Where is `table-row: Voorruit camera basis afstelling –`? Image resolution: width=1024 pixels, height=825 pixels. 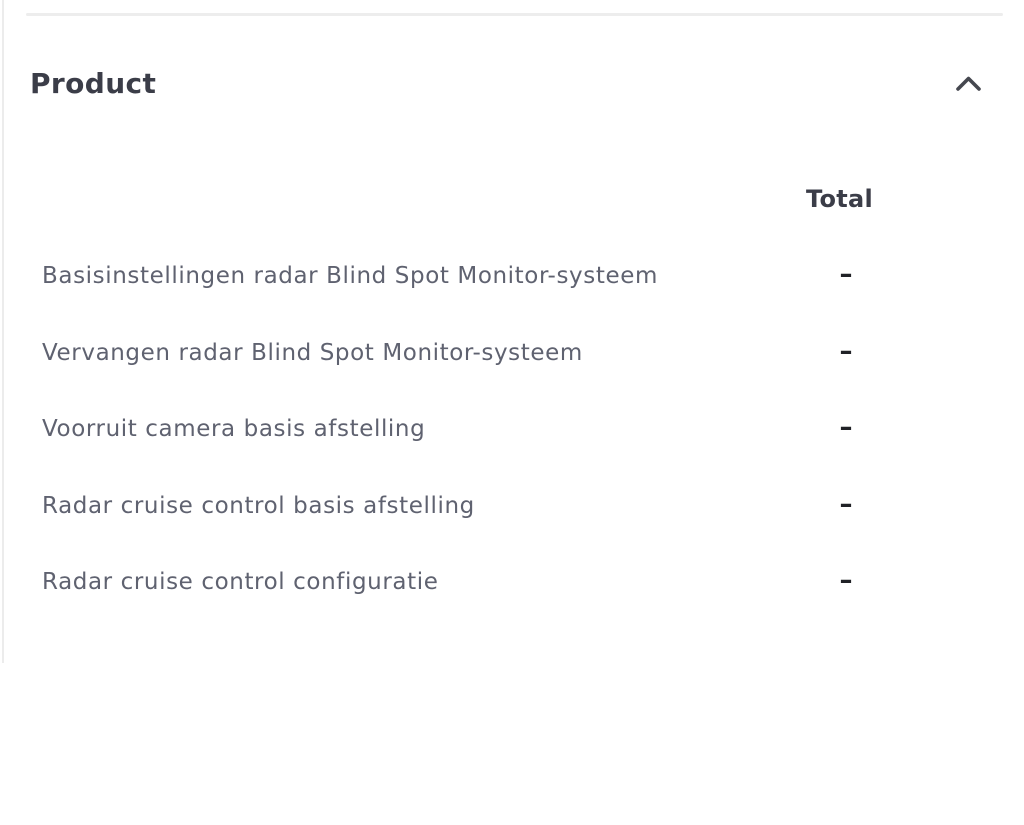 table-row: Voorruit camera basis afstelling – is located at coordinates (533, 429).